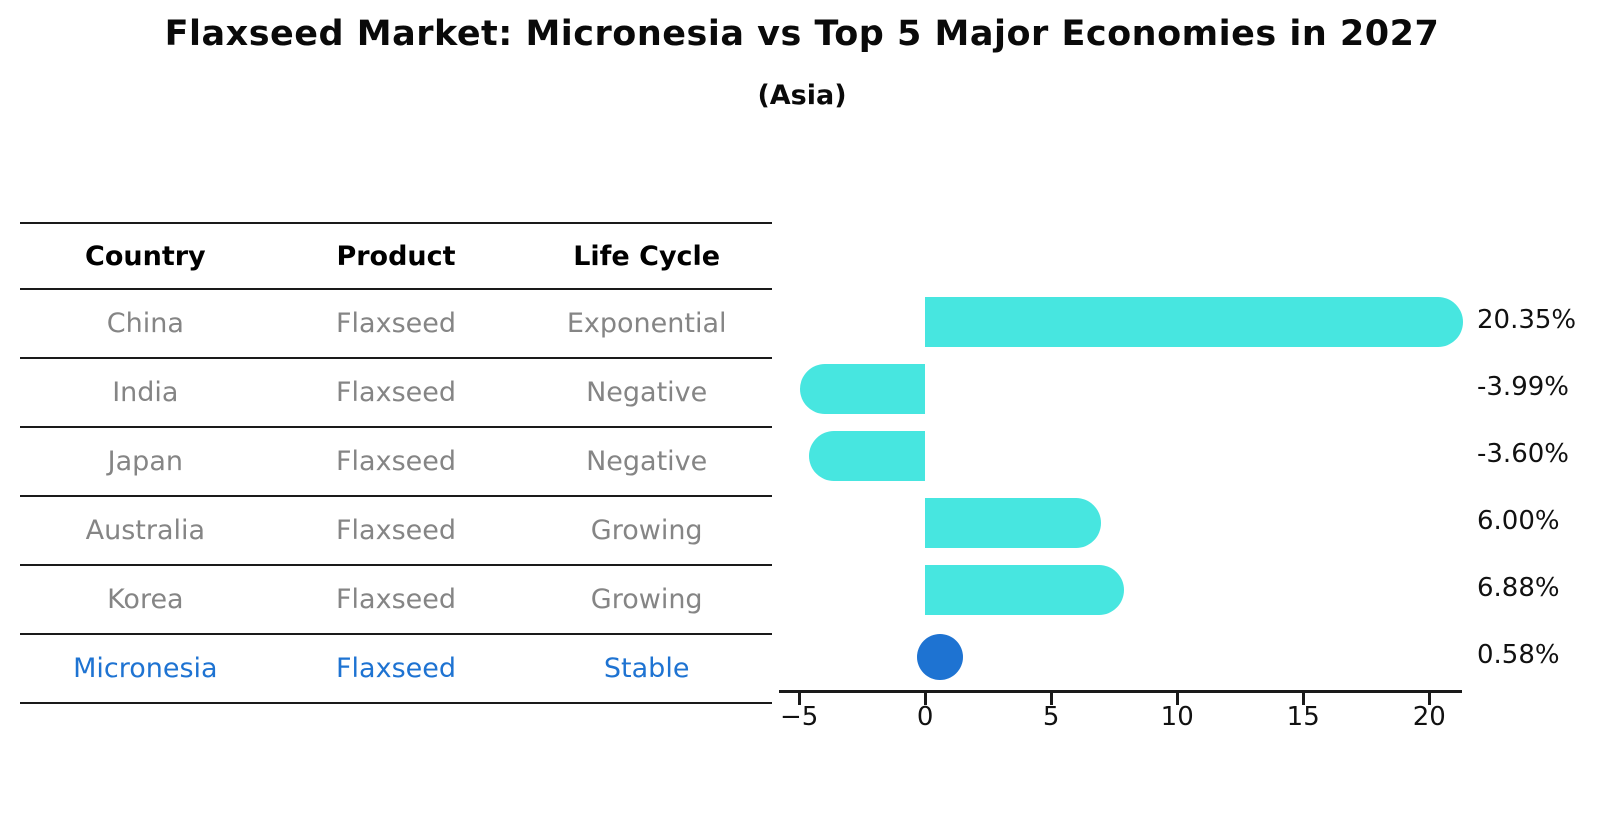  I want to click on table-row: Australia Flaxseed Growing, so click(396, 531).